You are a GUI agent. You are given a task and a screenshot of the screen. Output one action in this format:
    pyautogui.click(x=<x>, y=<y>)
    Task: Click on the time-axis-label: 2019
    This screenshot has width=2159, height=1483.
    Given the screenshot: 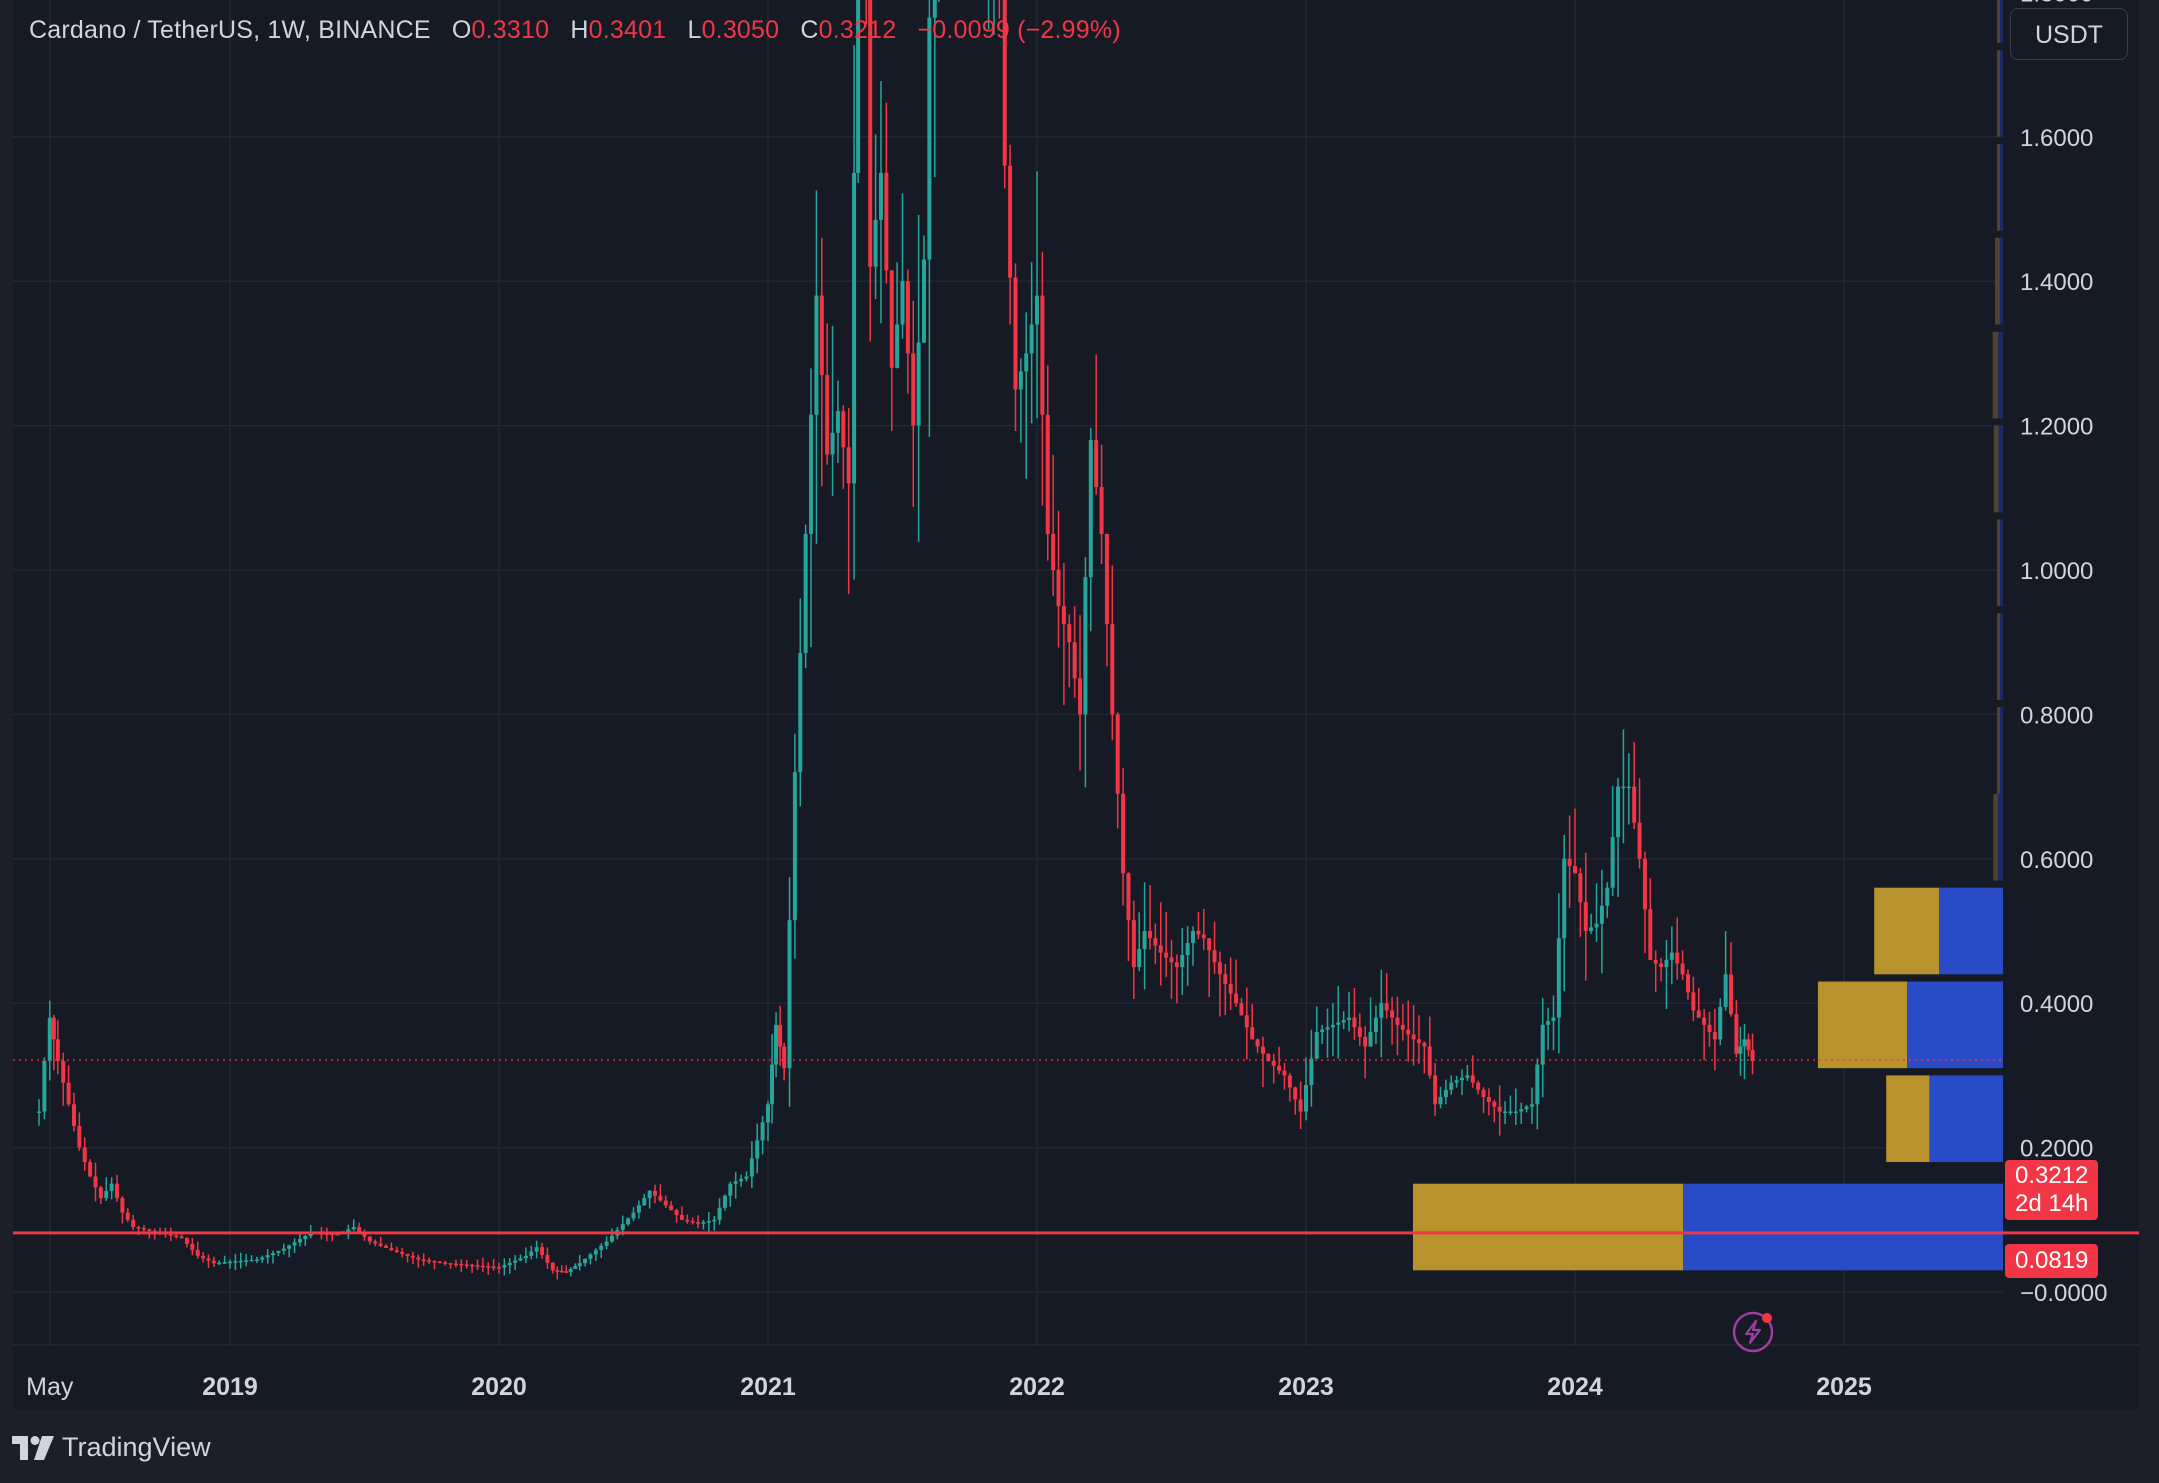 What is the action you would take?
    pyautogui.click(x=230, y=1387)
    